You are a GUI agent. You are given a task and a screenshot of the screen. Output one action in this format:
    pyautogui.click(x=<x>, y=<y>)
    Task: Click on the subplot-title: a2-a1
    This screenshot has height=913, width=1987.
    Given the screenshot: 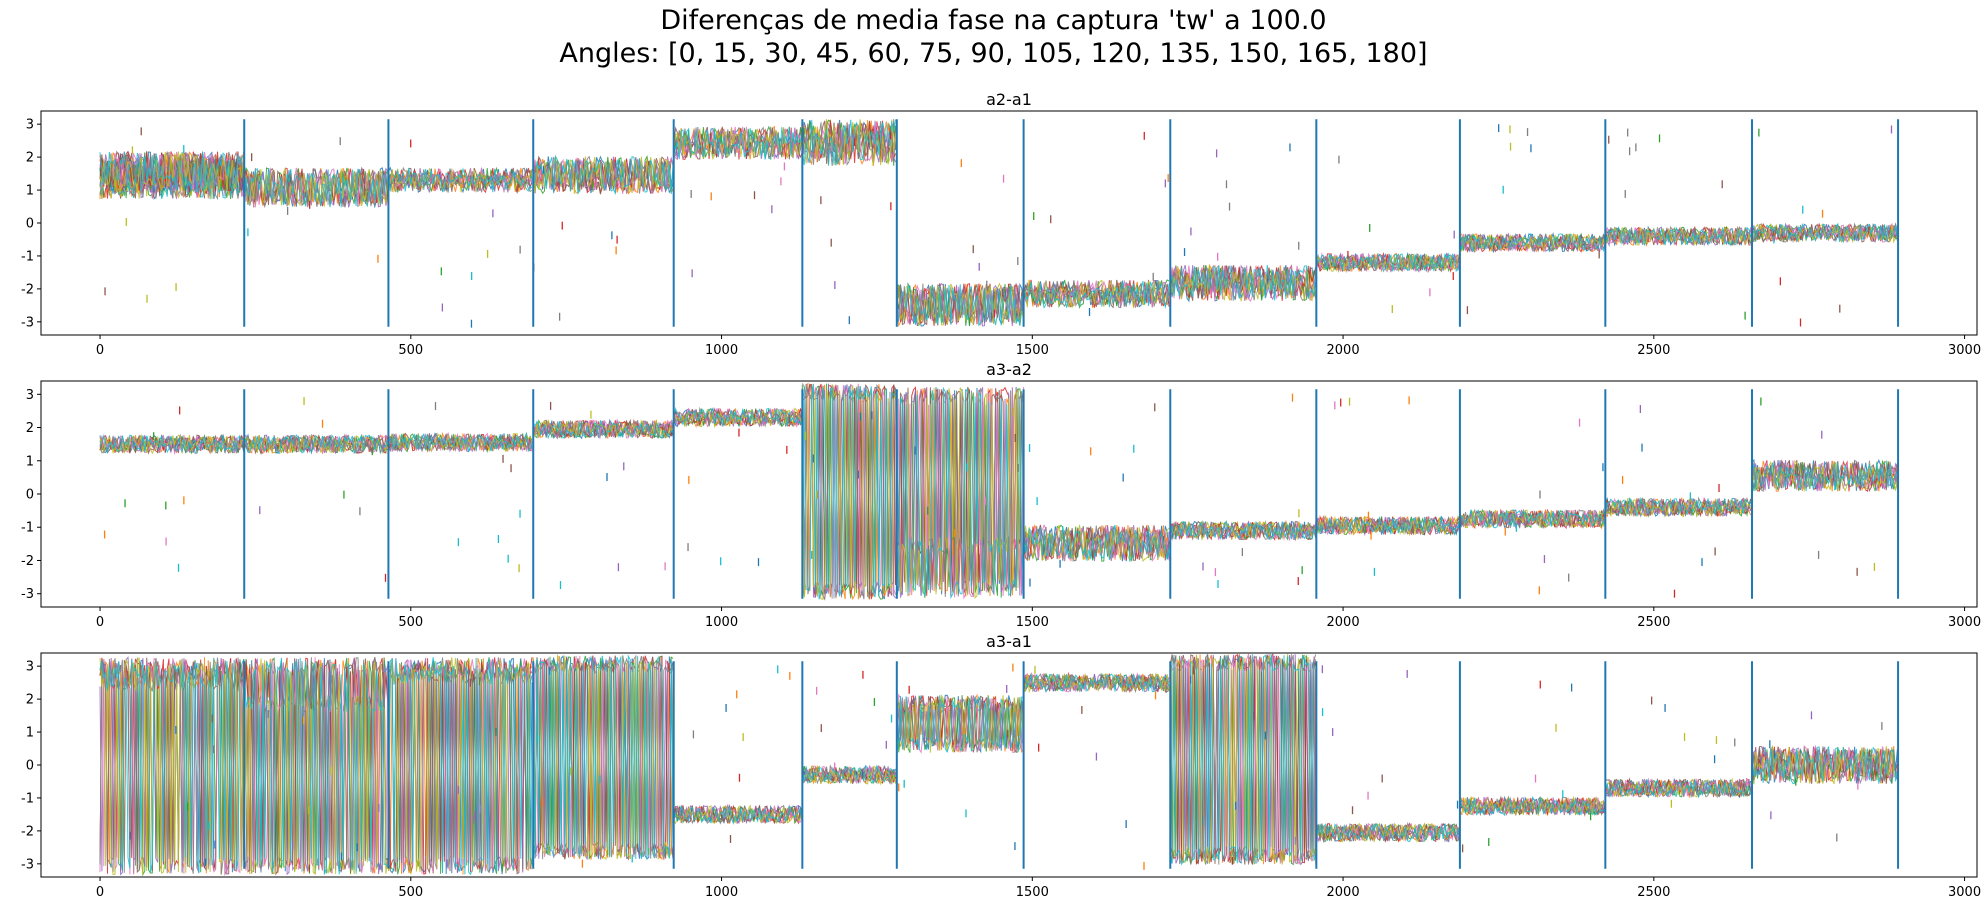 What is the action you would take?
    pyautogui.click(x=1009, y=99)
    